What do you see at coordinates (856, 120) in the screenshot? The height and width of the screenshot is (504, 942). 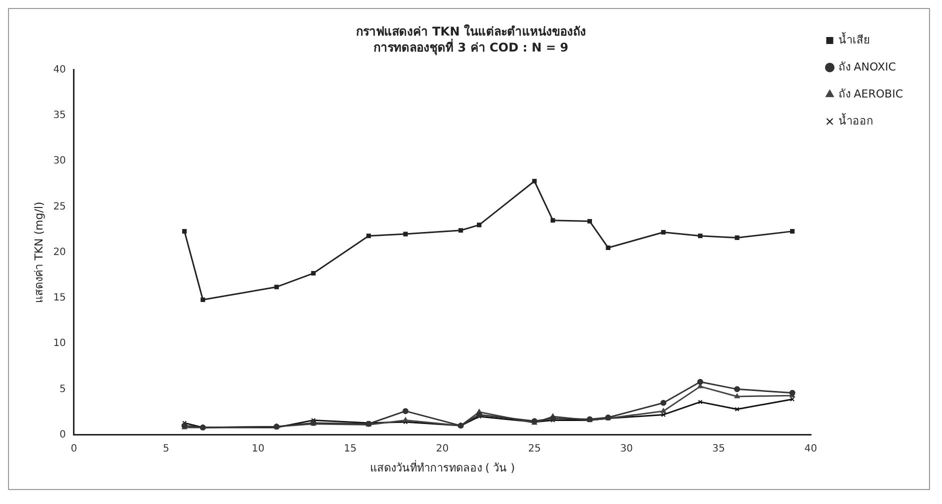 I see `legend-label: น้ำออก` at bounding box center [856, 120].